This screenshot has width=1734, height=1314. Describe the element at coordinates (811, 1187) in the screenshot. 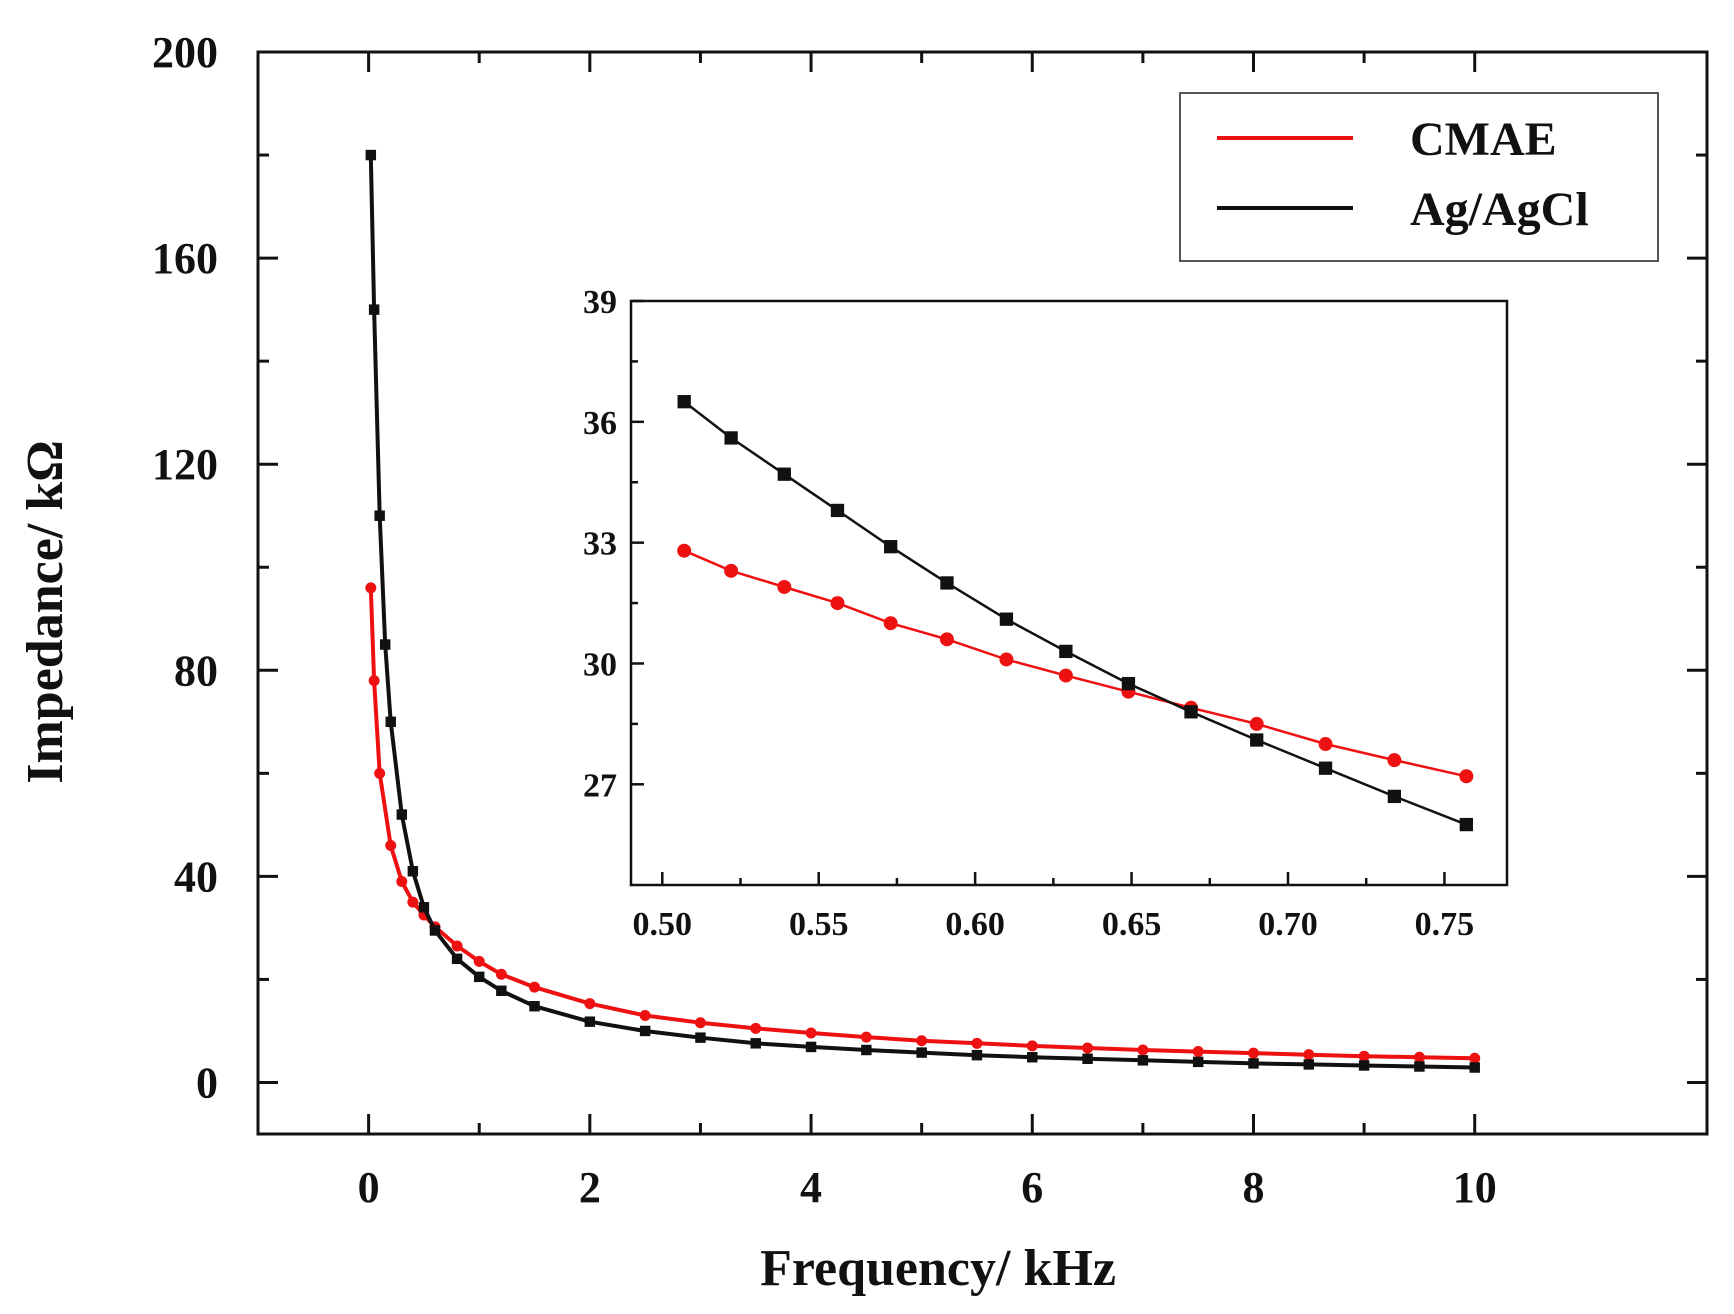

I see `main-x-tick-label: 4` at that location.